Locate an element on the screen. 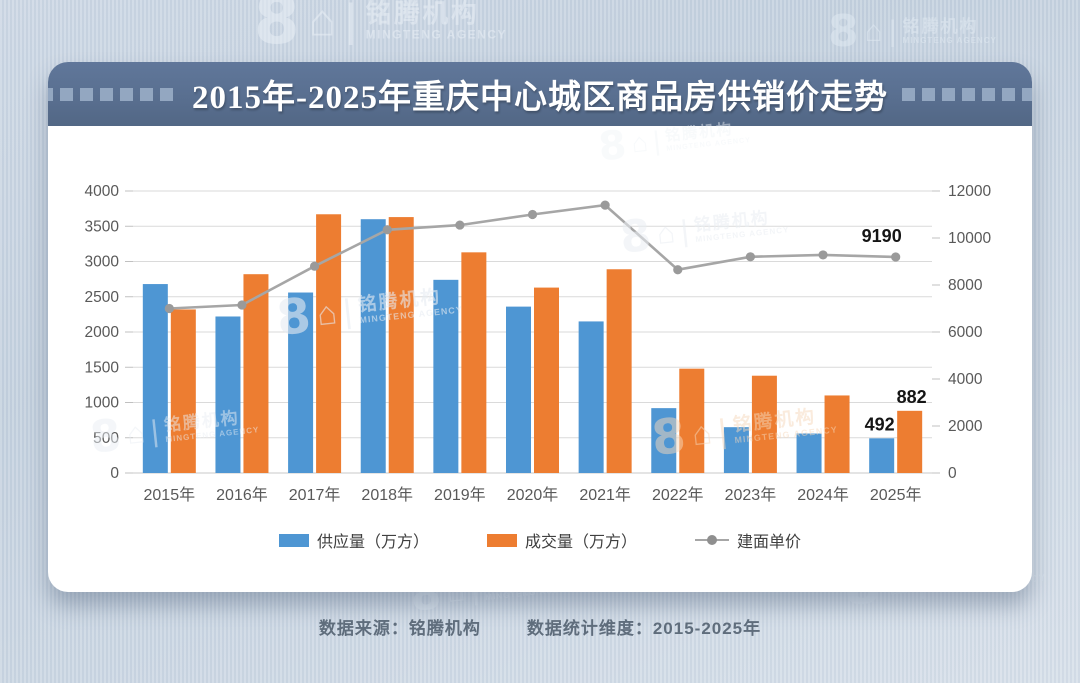 This screenshot has width=1080, height=683. price-point-2020年 is located at coordinates (532, 214).